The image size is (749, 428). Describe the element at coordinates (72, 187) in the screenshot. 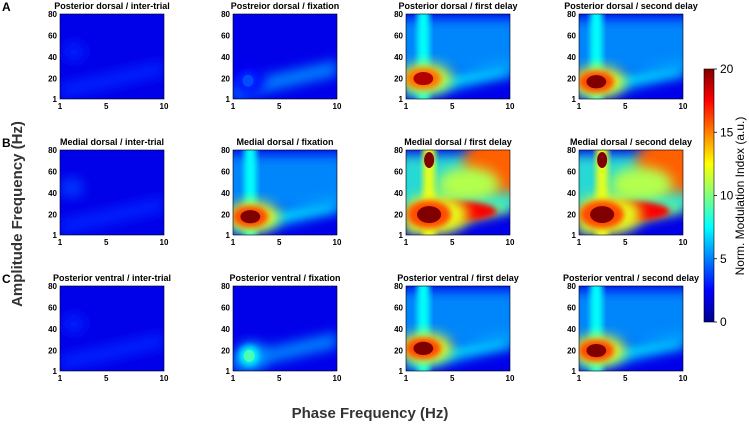

I see `heatmap-peak` at that location.